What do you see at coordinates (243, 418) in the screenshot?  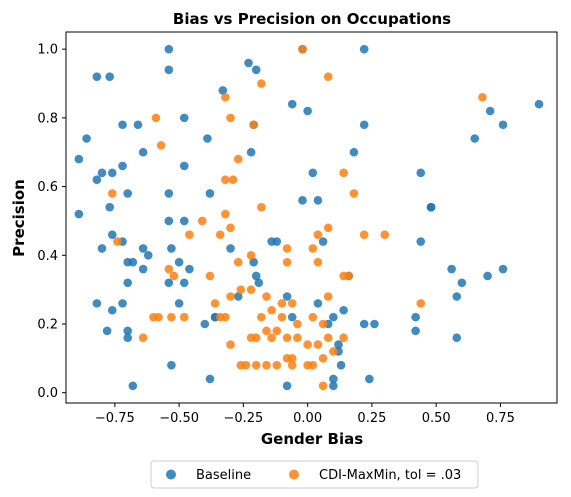 I see `x-tick-label: −0.25` at bounding box center [243, 418].